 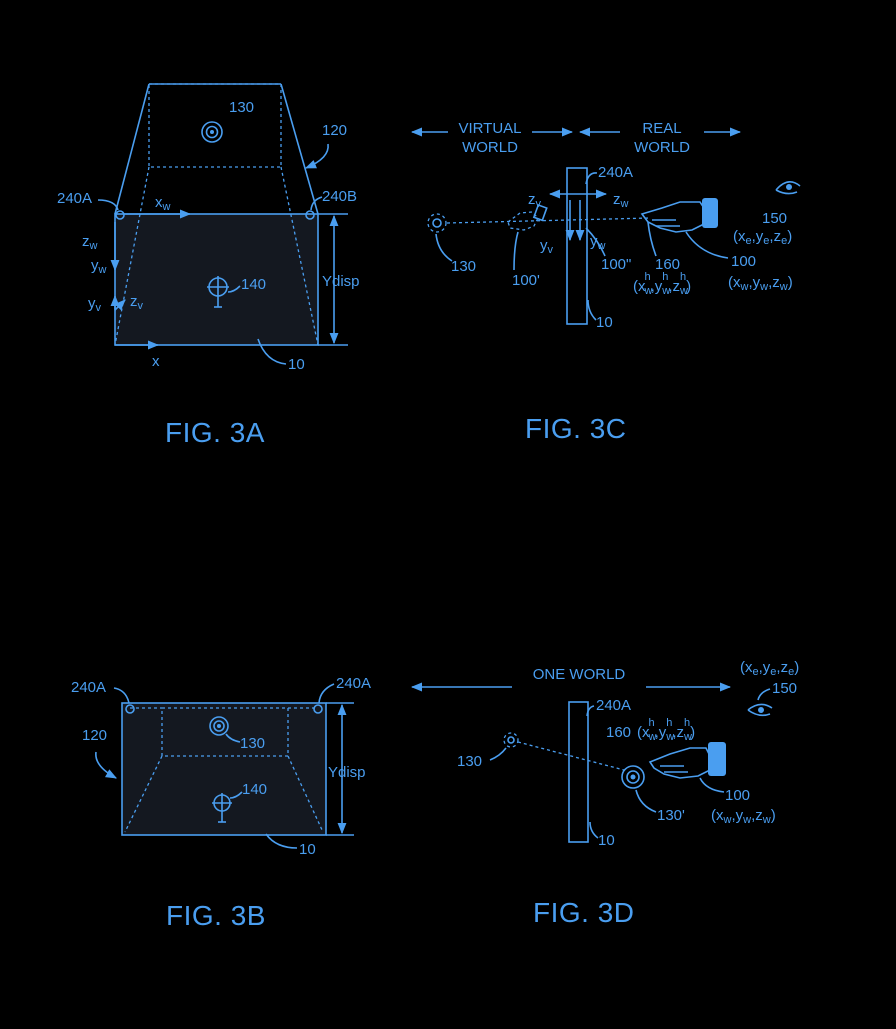 I want to click on virtual-back-panel, so click(x=215, y=125).